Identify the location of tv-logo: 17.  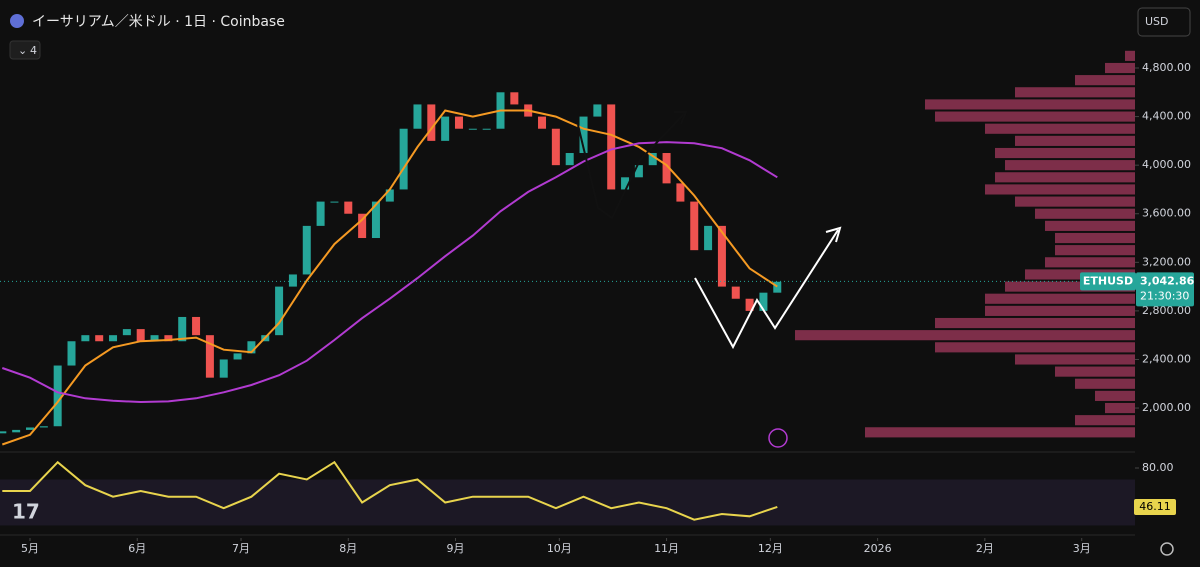
(26, 512).